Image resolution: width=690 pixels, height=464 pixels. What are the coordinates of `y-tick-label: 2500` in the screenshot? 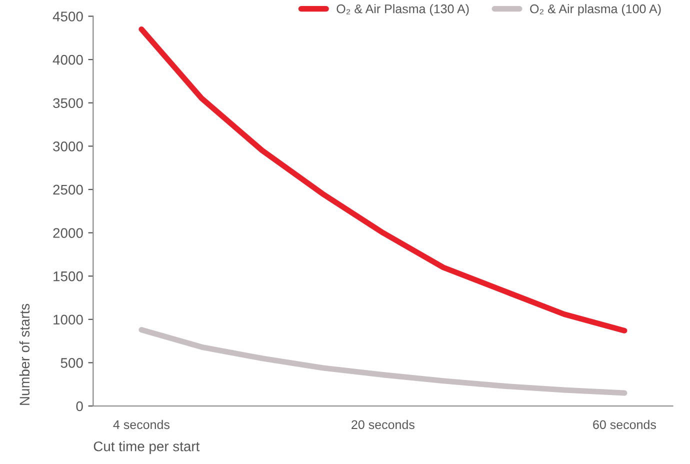 It's located at (68, 189).